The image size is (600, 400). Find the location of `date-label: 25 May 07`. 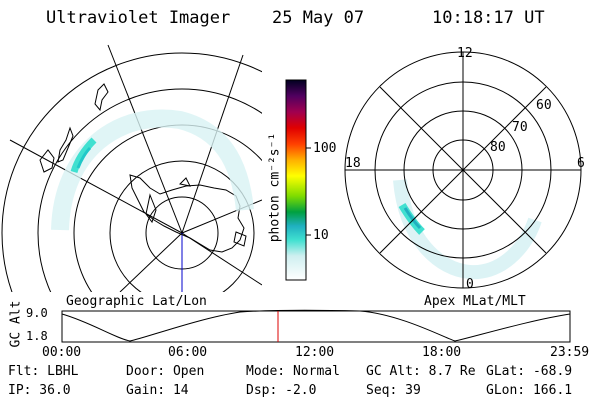

date-label: 25 May 07 is located at coordinates (318, 18).